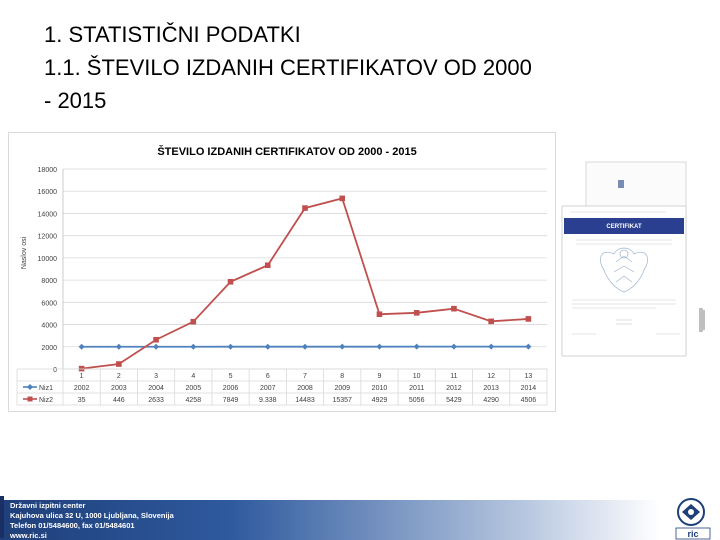  Describe the element at coordinates (624, 227) in the screenshot. I see `certificate-heading: CERTIFIKAT` at that location.